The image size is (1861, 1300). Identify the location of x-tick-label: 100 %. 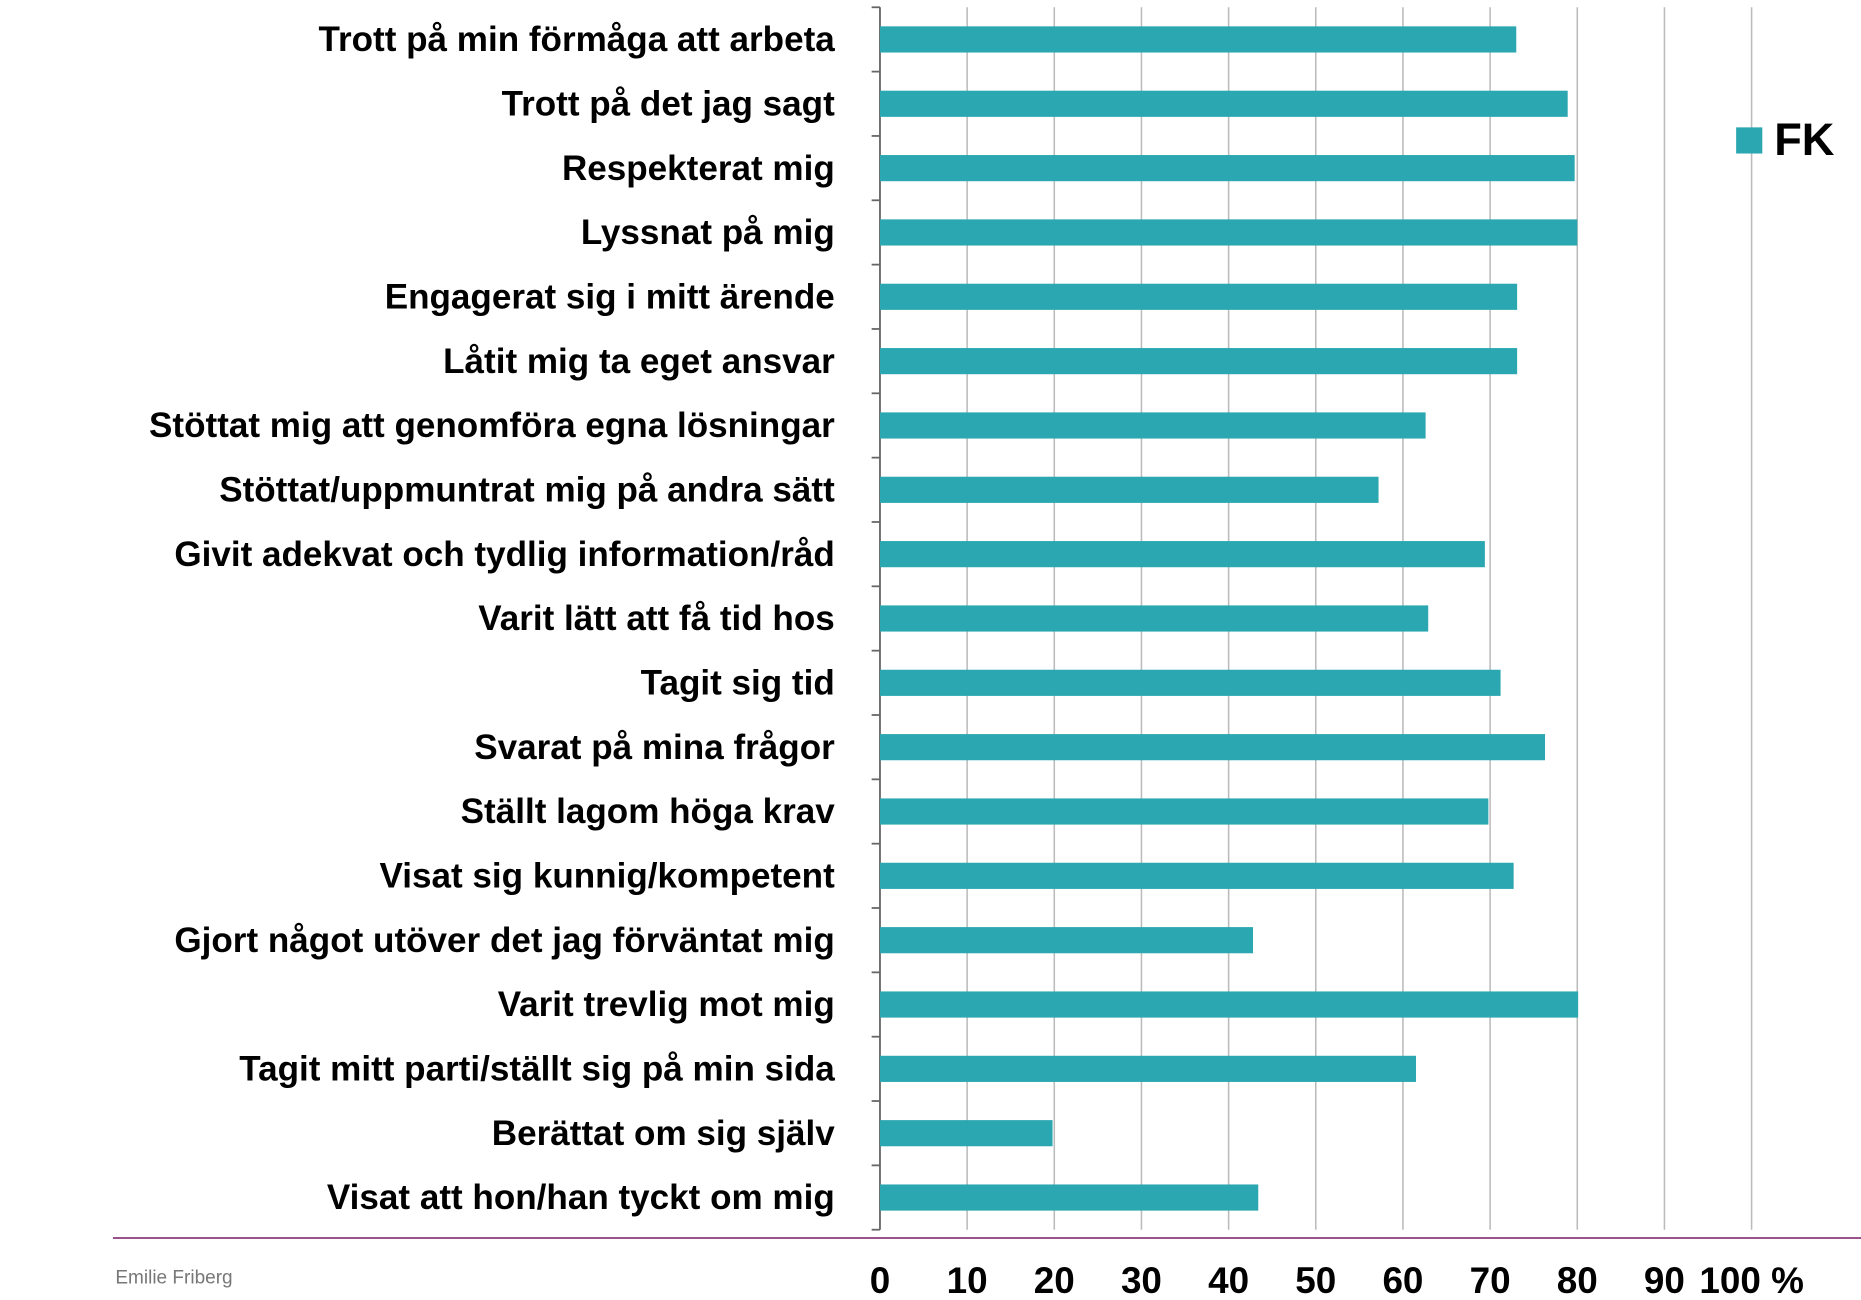
(1751, 1280).